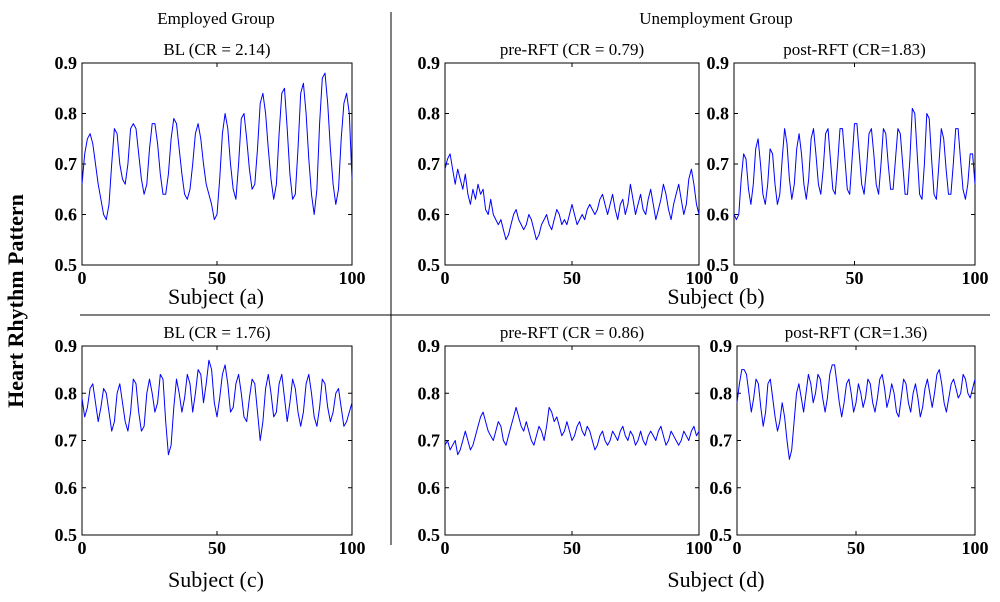 This screenshot has height=602, width=1000. I want to click on plot-frame-d-post, so click(856, 440).